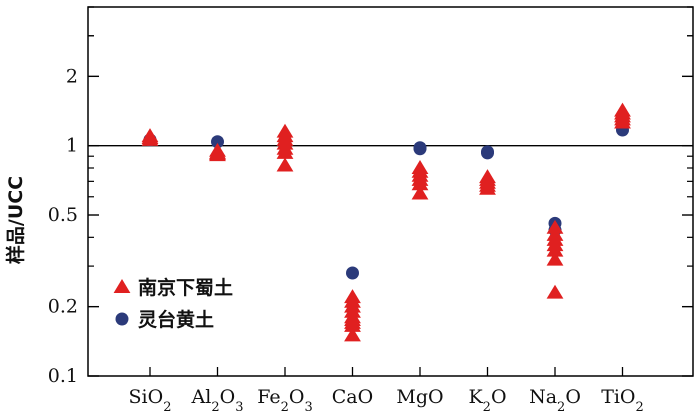 This screenshot has width=700, height=419. What do you see at coordinates (487, 400) in the screenshot?
I see `x-tick-label: K2O` at bounding box center [487, 400].